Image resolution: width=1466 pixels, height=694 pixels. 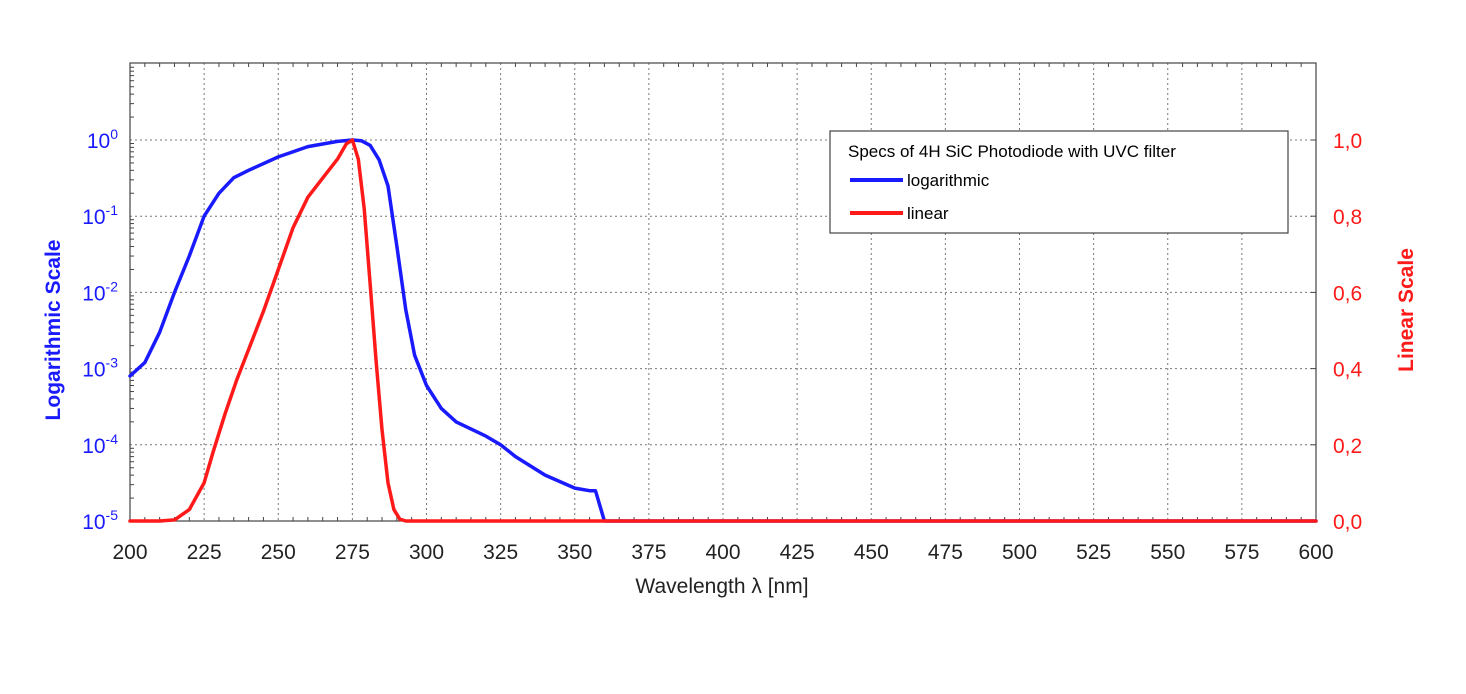 I want to click on x-tick-label-525: 525, so click(x=1093, y=552).